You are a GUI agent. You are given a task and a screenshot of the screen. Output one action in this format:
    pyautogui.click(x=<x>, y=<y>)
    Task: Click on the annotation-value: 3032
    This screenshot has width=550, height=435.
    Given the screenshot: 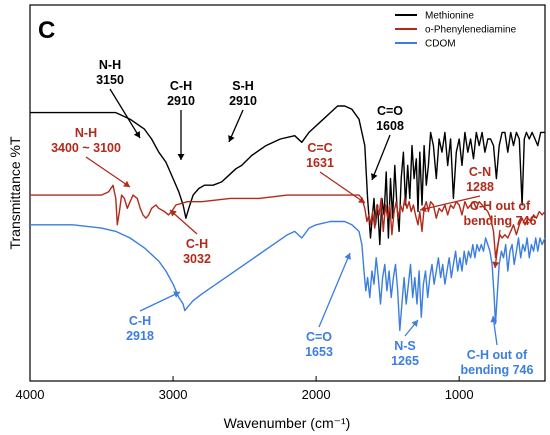 What is the action you would take?
    pyautogui.click(x=197, y=259)
    